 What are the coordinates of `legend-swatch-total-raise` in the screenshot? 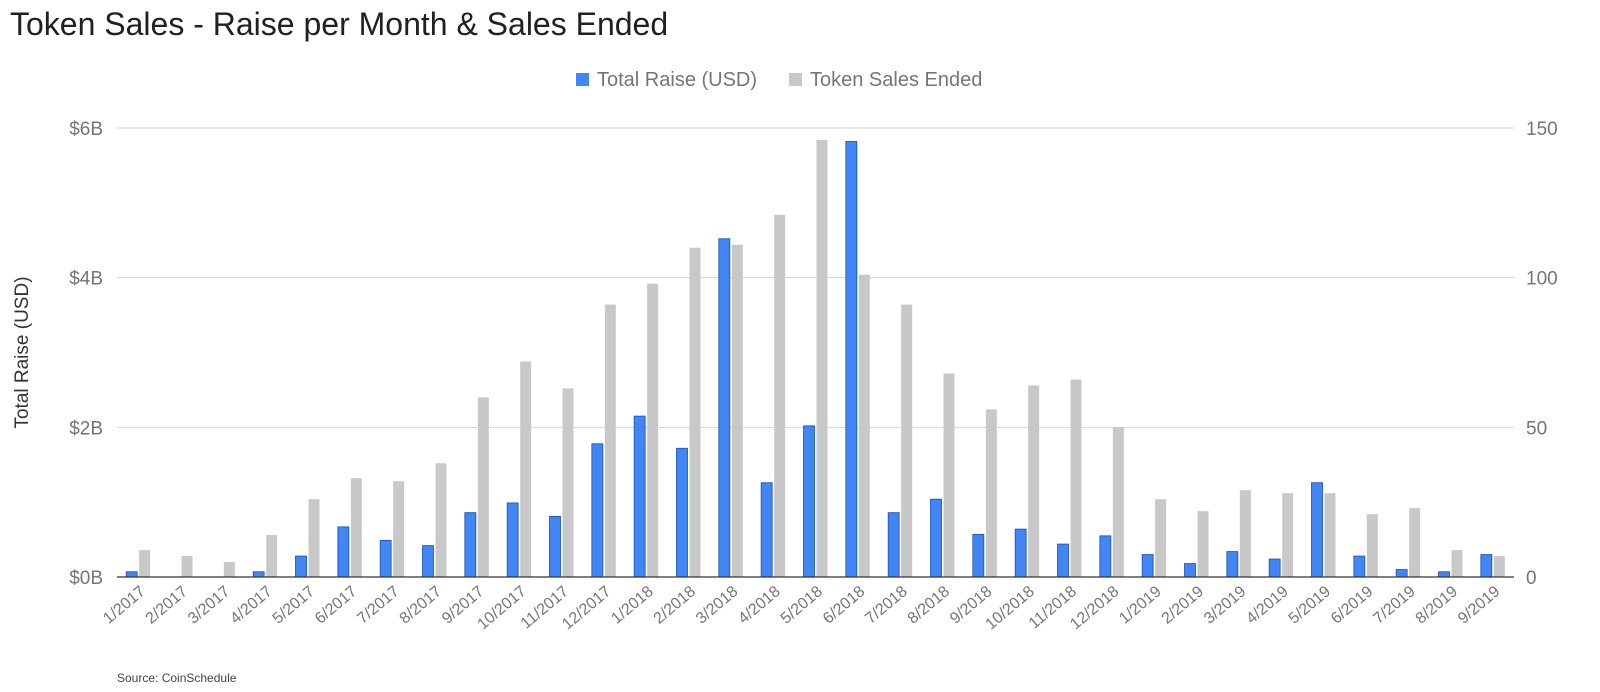 It's located at (582, 79).